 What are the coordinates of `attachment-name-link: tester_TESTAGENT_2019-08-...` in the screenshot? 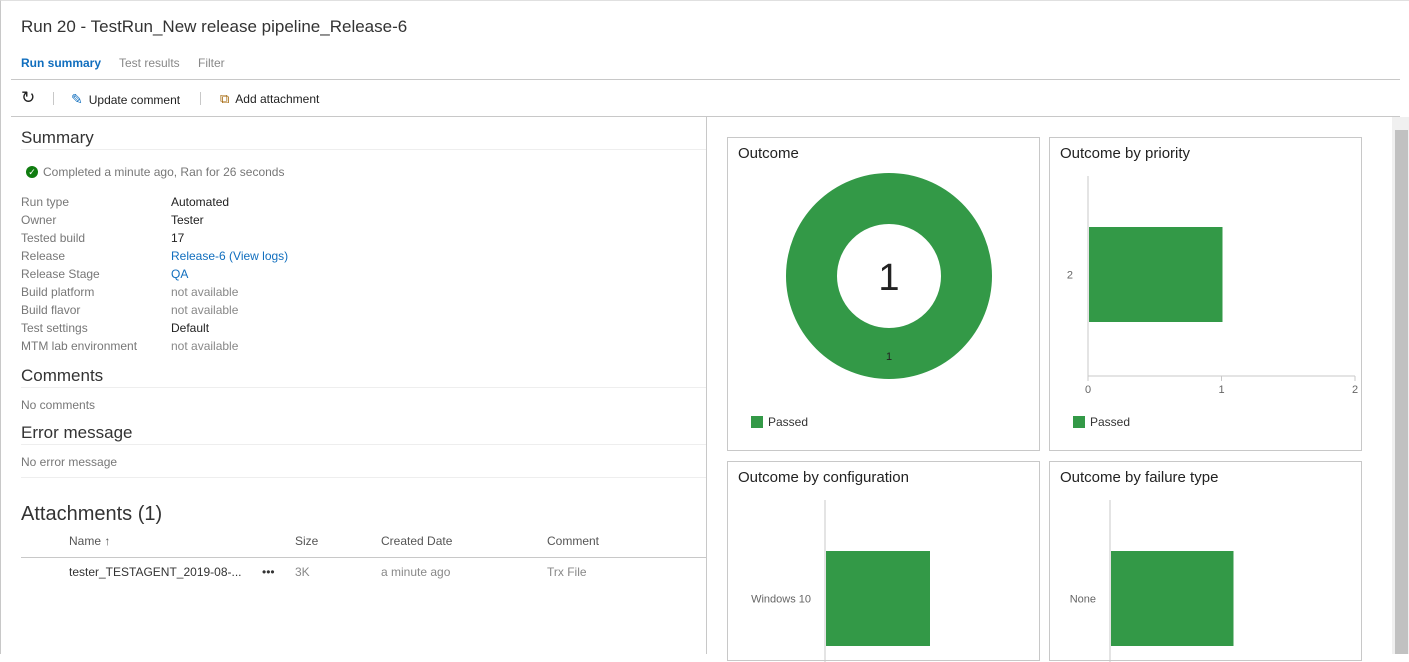 It's located at (155, 572).